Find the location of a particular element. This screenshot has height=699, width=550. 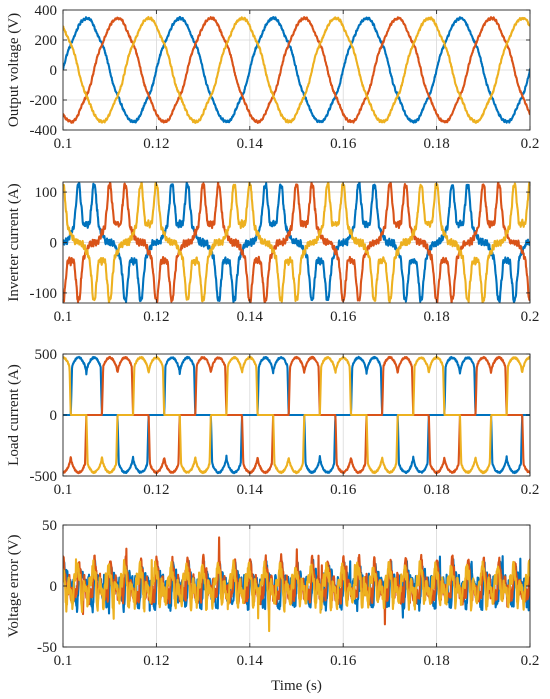

y-tick-label: -500 is located at coordinates (44, 477).